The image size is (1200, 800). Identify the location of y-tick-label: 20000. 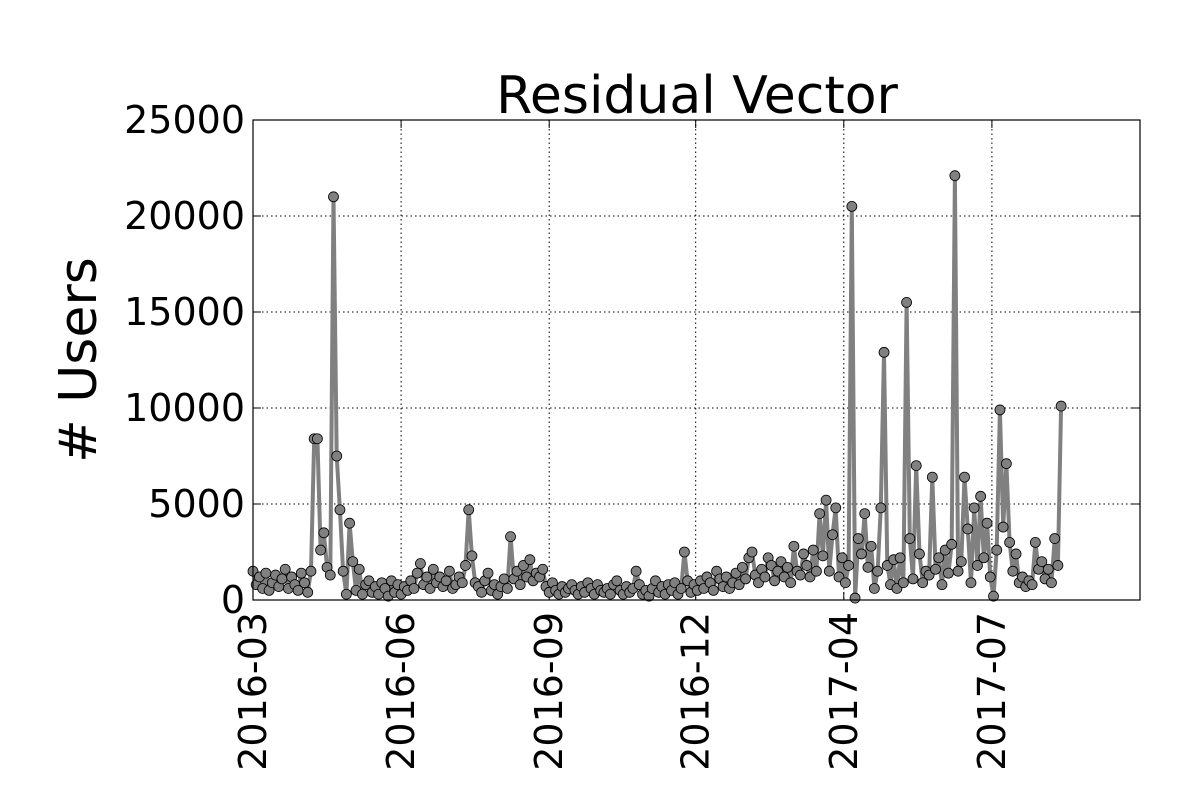
(184, 216).